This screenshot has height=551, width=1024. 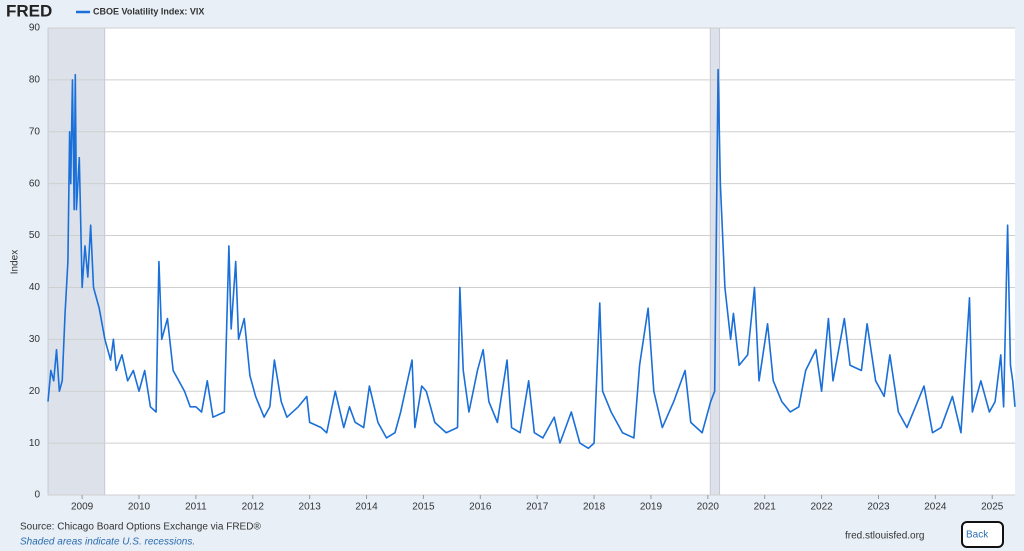 What do you see at coordinates (35, 443) in the screenshot?
I see `y-tick-label: 10` at bounding box center [35, 443].